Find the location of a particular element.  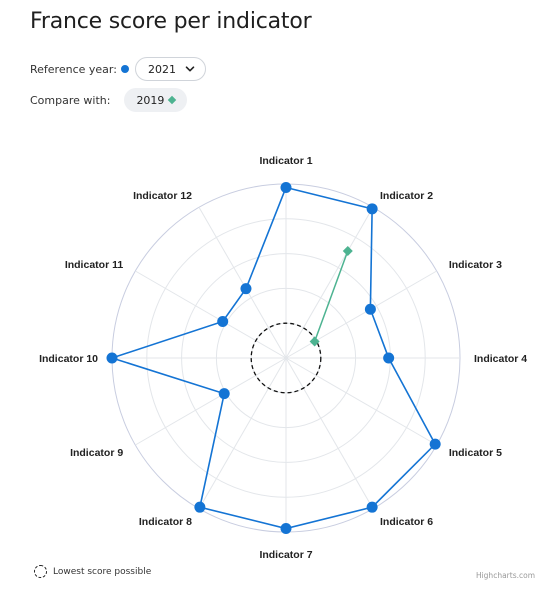

chart-legend: Lowest score possible is located at coordinates (92, 571).